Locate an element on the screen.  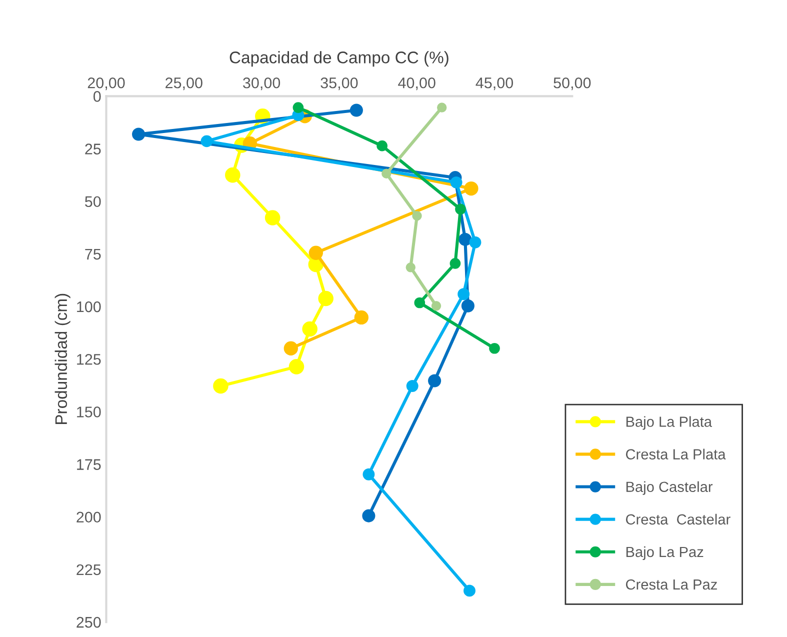
x-tick-label: 50,00 is located at coordinates (572, 83).